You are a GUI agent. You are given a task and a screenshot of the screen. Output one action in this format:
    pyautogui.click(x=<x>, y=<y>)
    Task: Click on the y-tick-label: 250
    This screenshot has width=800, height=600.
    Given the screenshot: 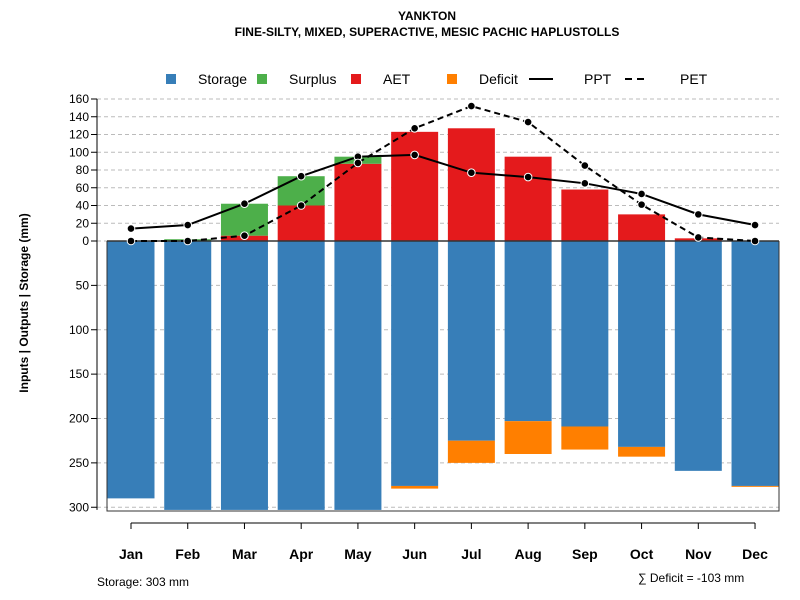 What is the action you would take?
    pyautogui.click(x=79, y=463)
    